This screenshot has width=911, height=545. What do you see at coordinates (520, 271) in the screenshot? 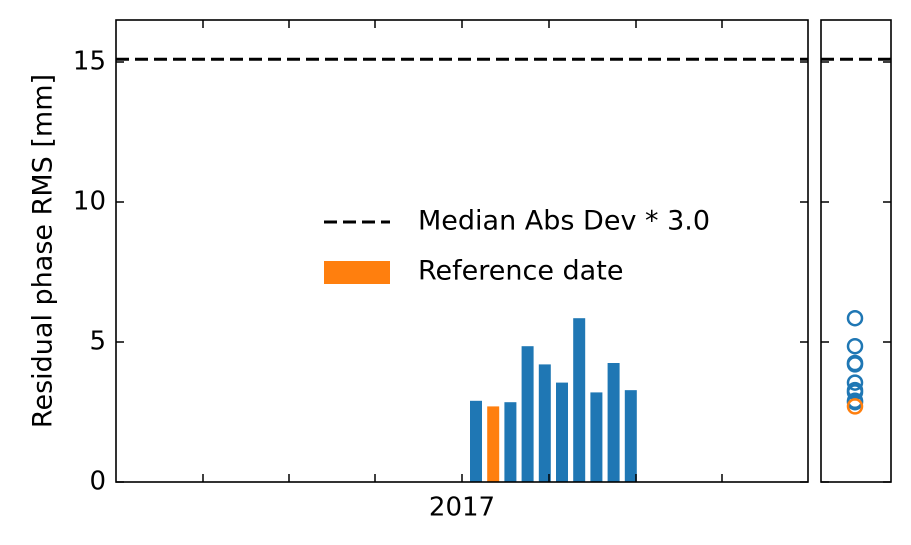
I see `legend-reference-label: Reference date` at bounding box center [520, 271].